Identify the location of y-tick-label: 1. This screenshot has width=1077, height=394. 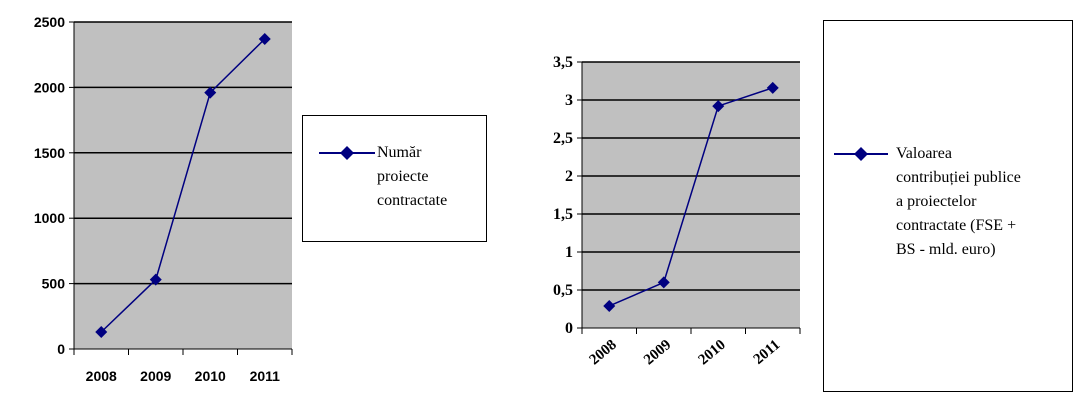
(569, 252).